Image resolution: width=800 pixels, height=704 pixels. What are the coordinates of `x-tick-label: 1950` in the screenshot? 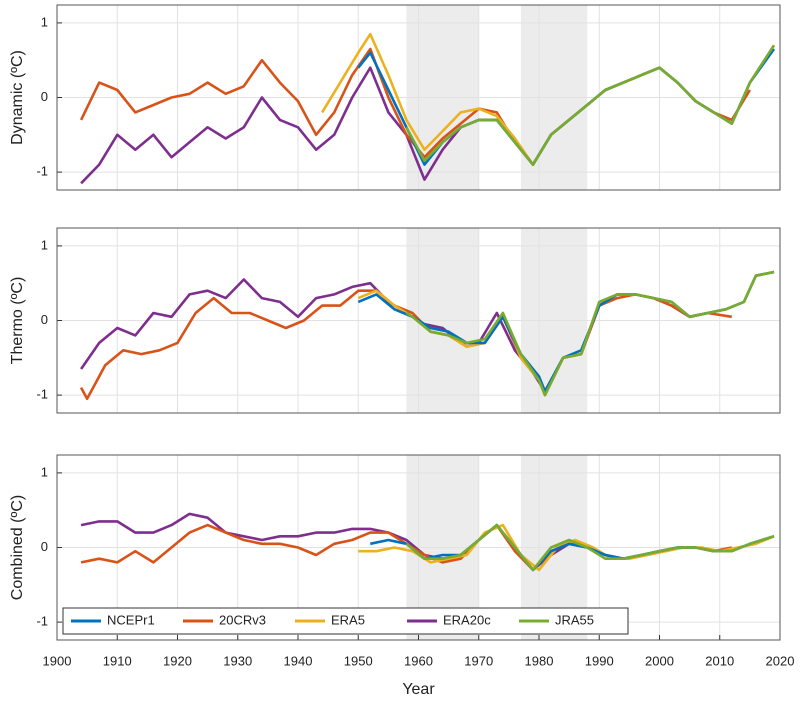 It's located at (358, 660).